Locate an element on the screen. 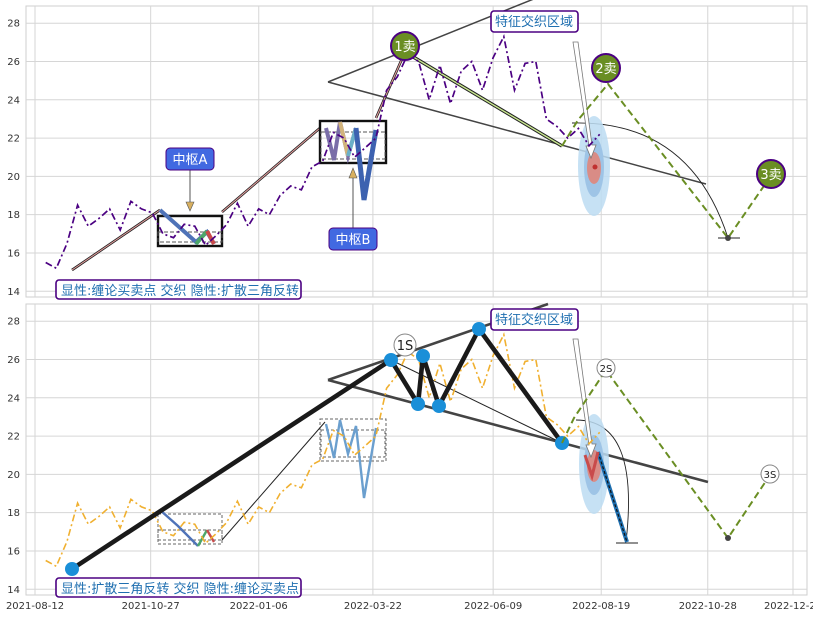 The height and width of the screenshot is (617, 813). s2-marker: 2S is located at coordinates (606, 368).